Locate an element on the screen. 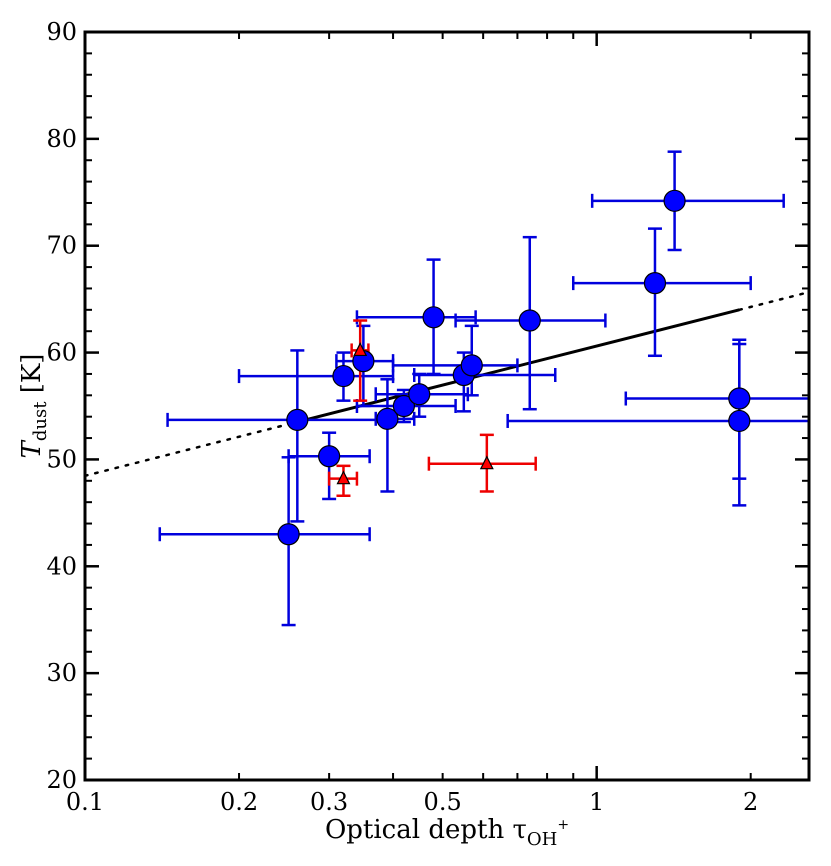 The image size is (831, 866). y-tick-label: 70 is located at coordinates (61, 246).